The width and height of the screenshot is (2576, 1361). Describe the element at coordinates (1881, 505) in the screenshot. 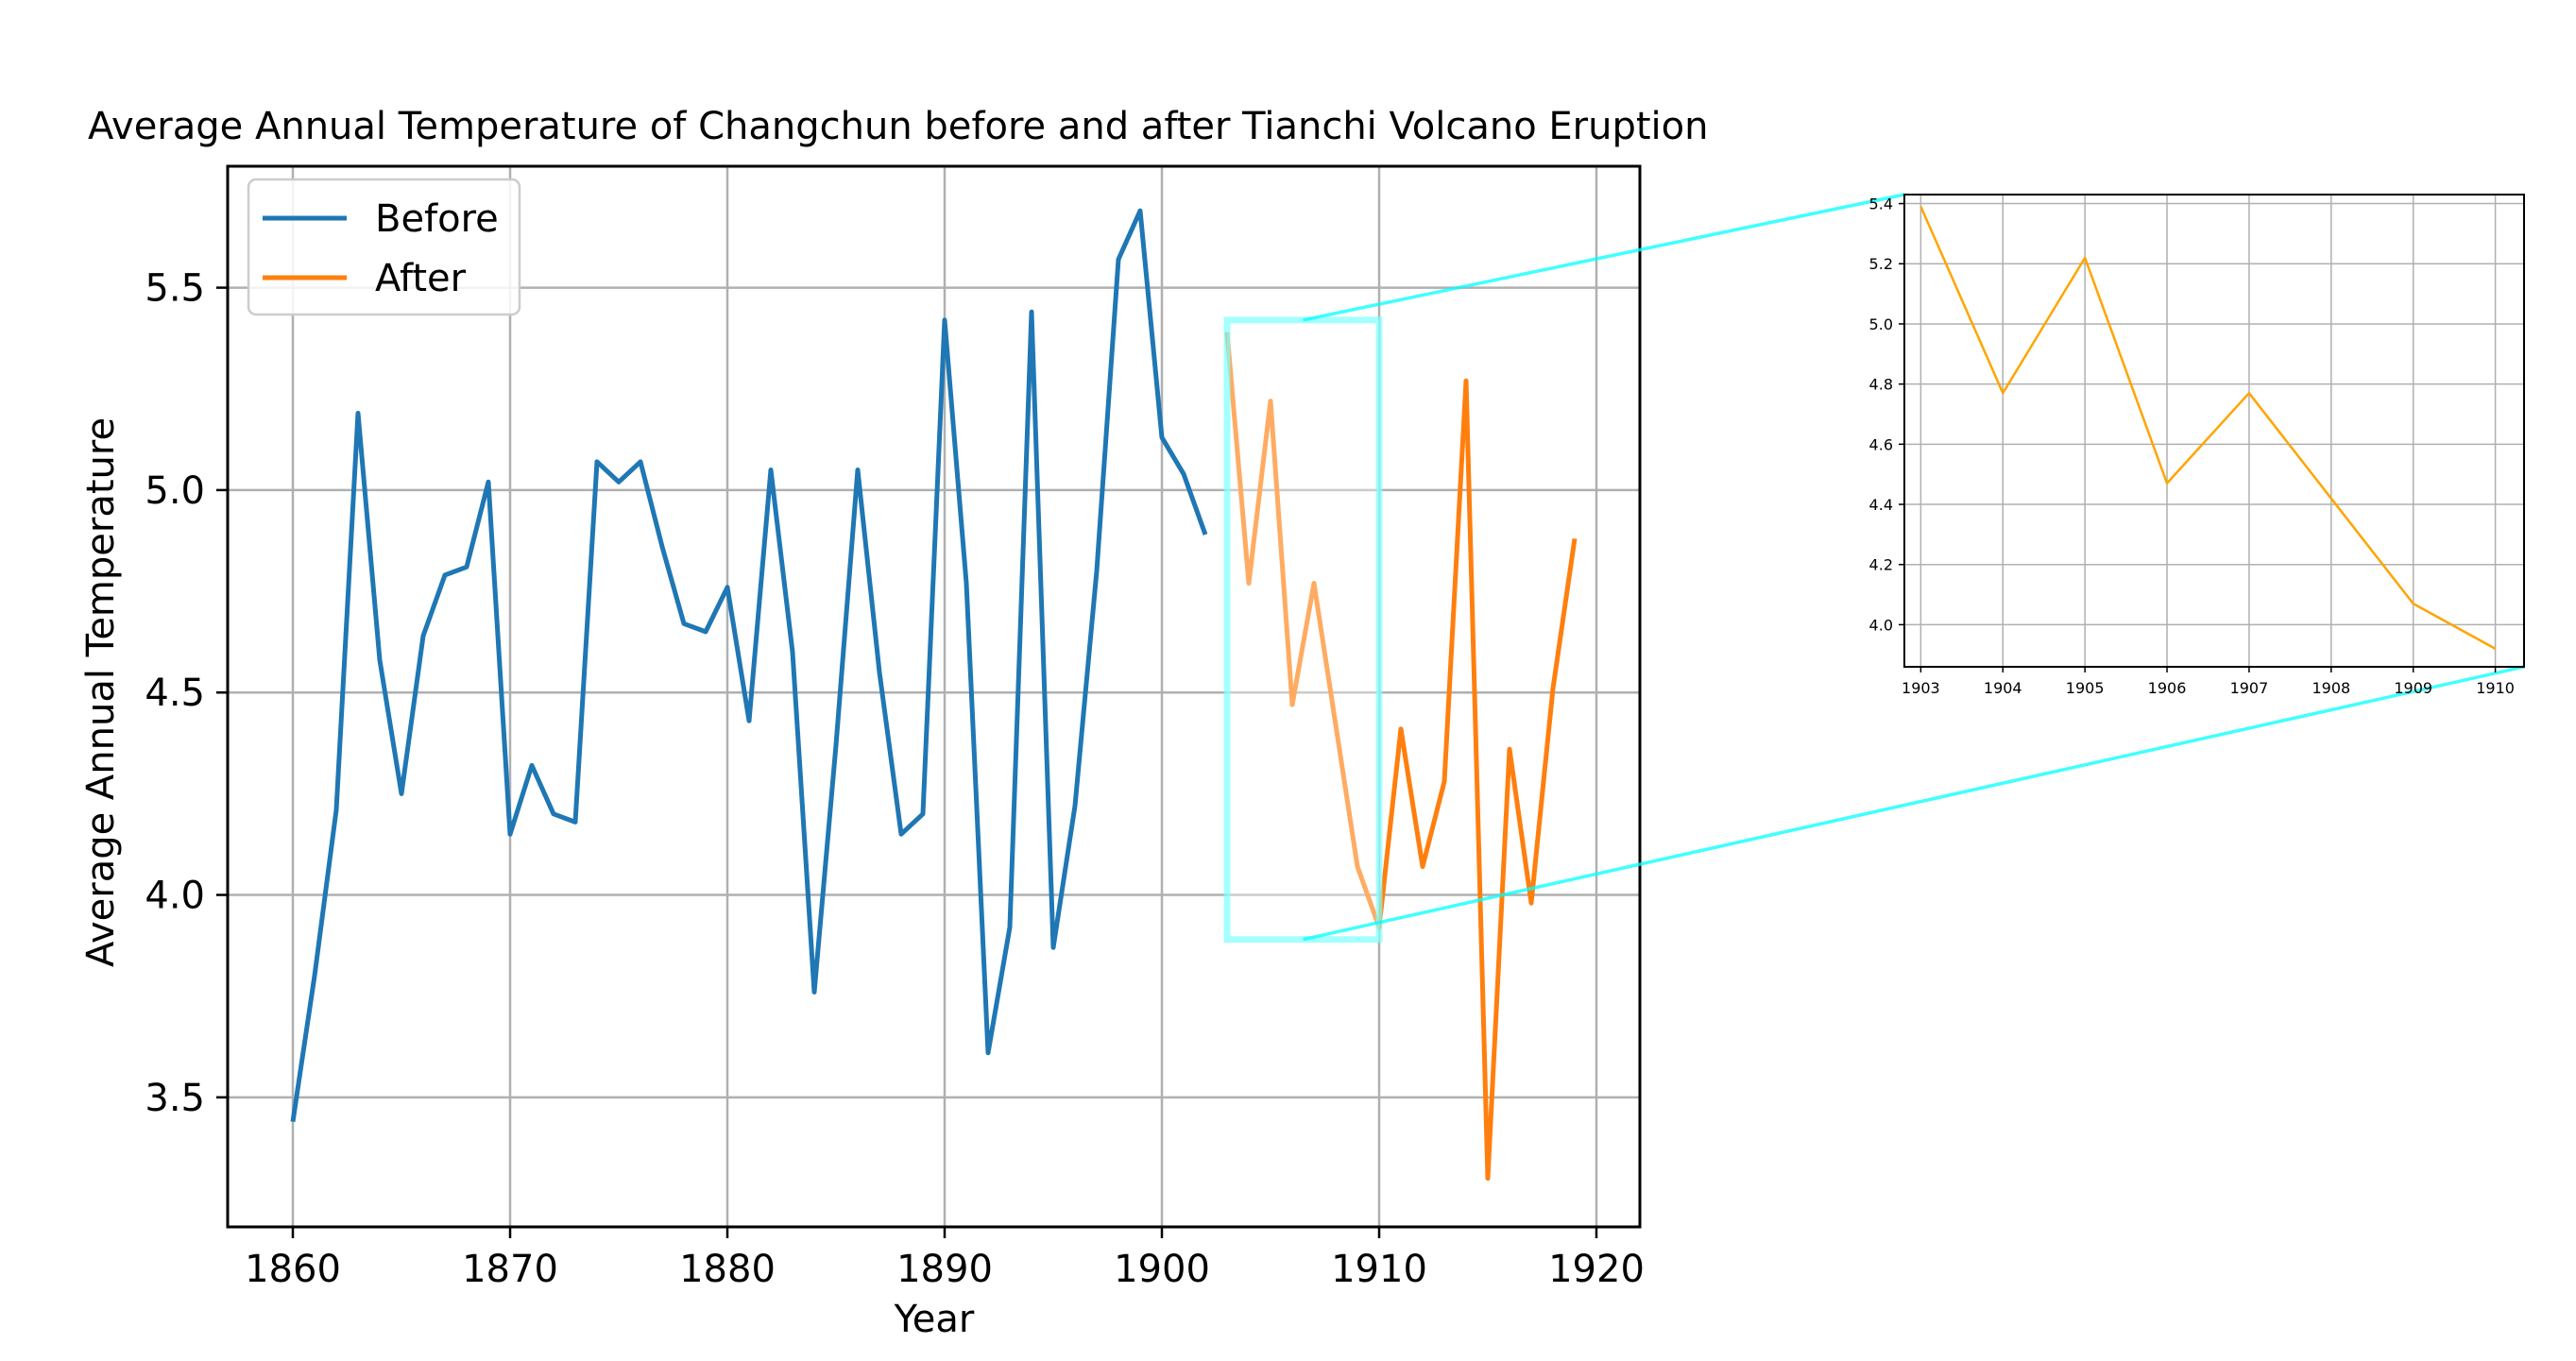

I see `inset-y-tick-label: 4.4` at that location.